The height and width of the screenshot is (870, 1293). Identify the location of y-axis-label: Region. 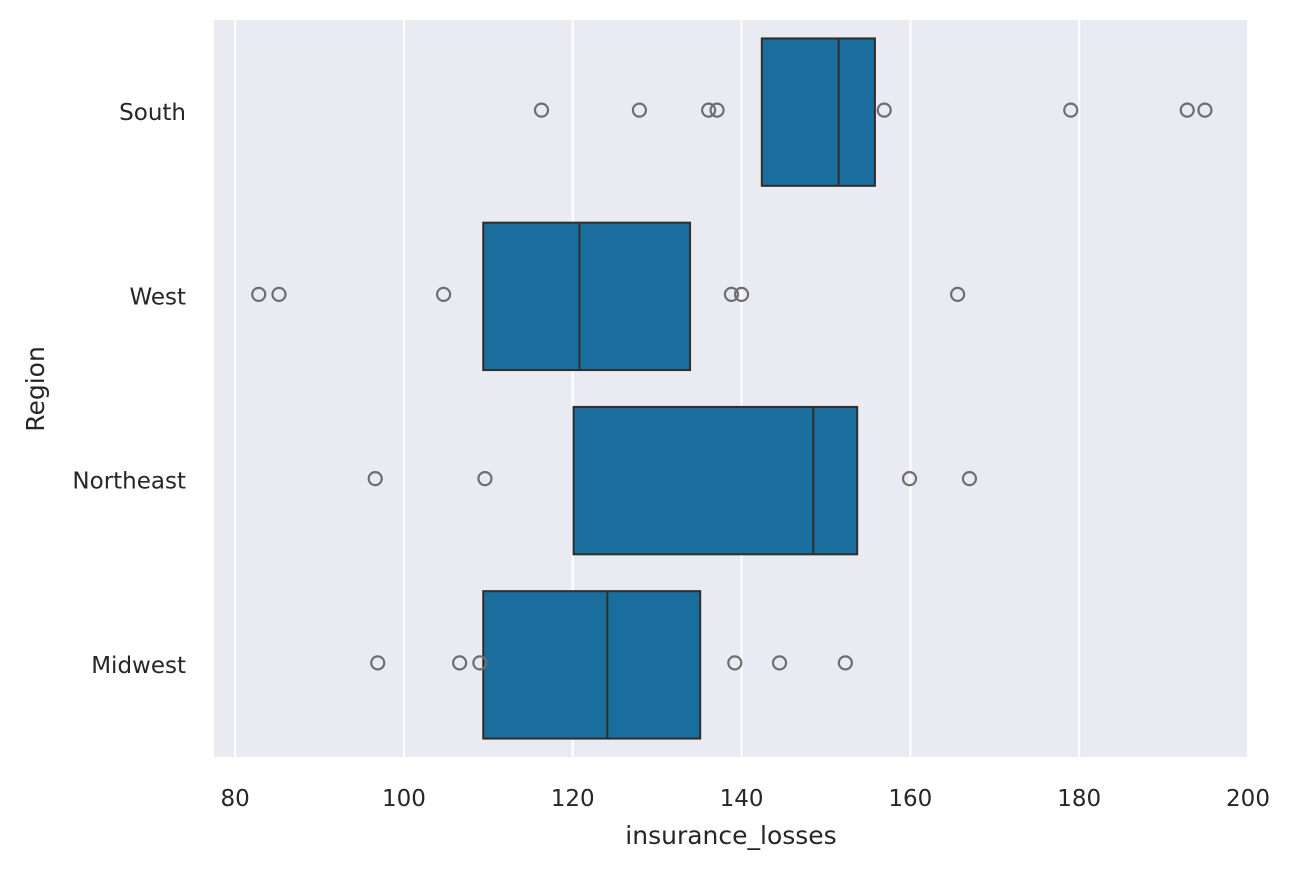
(35, 389).